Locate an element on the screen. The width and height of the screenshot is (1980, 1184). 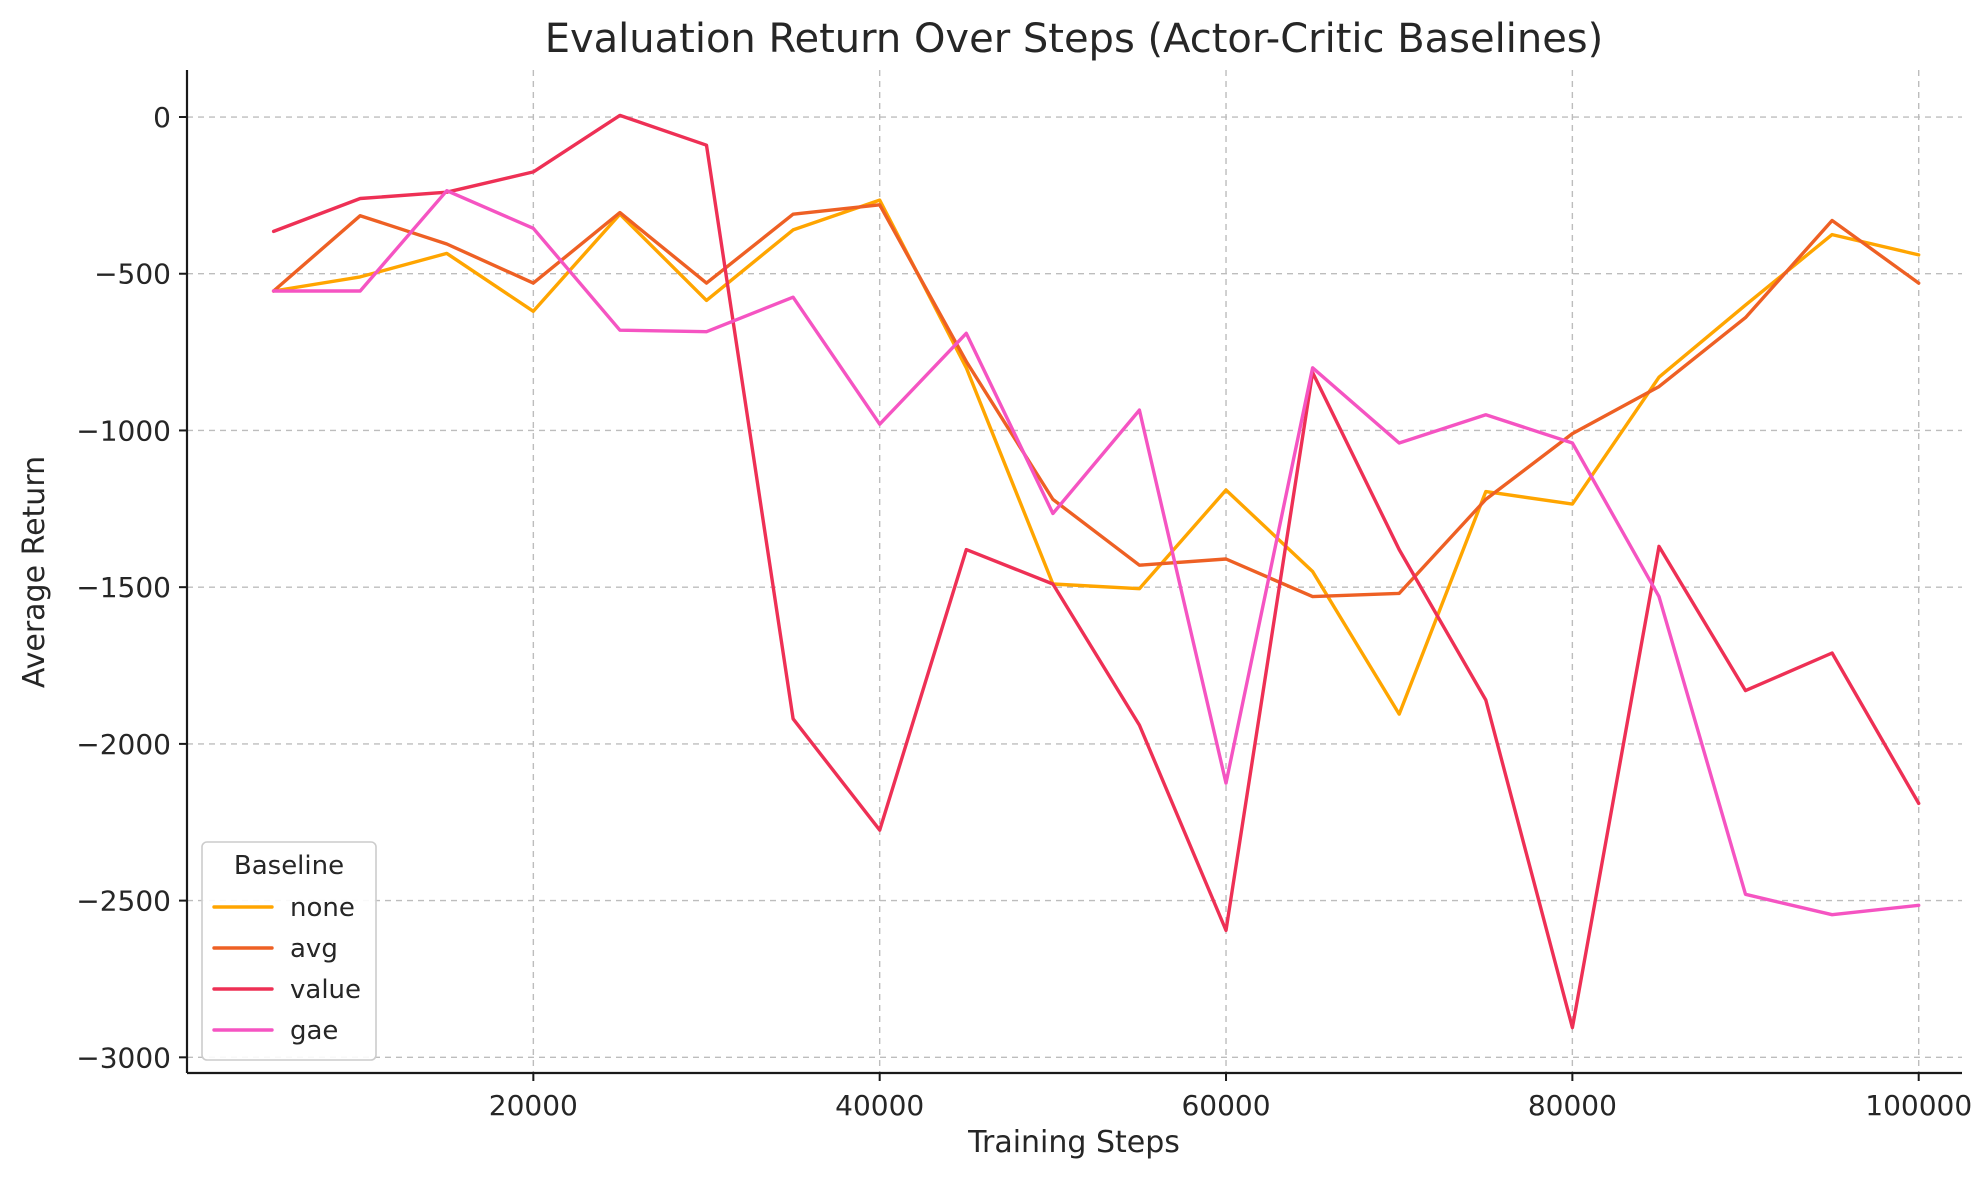
legend-label-none: none is located at coordinates (322, 908).